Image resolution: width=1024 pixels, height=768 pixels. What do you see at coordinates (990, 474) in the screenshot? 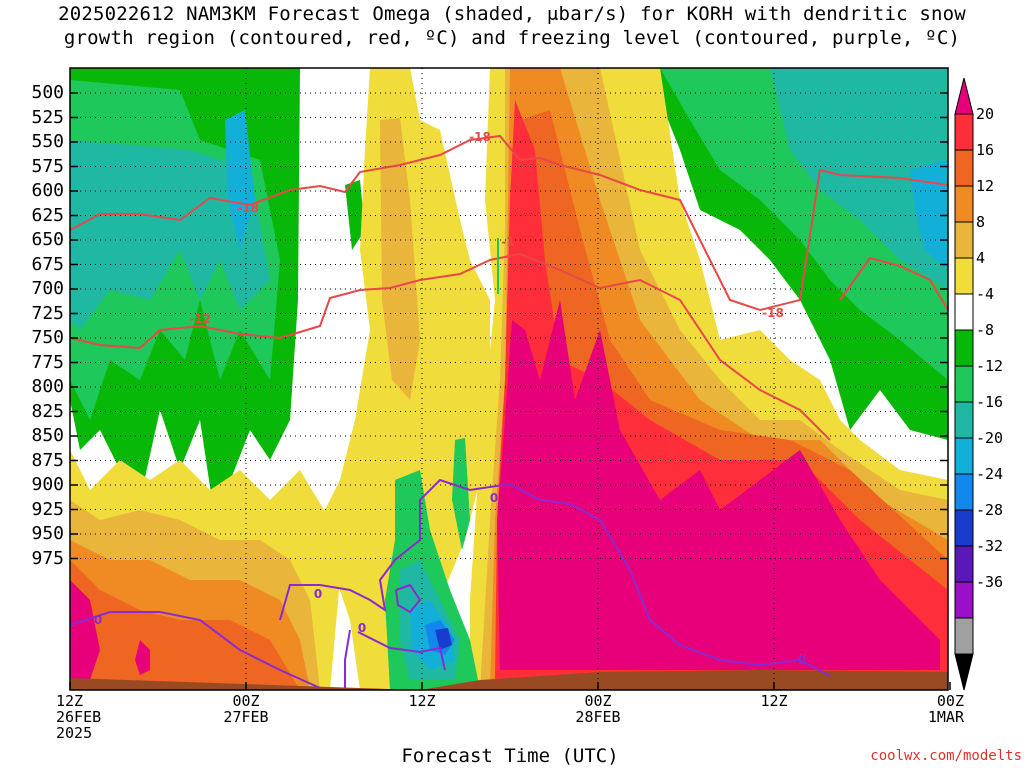
I see `colorbar-label: -24` at bounding box center [990, 474].